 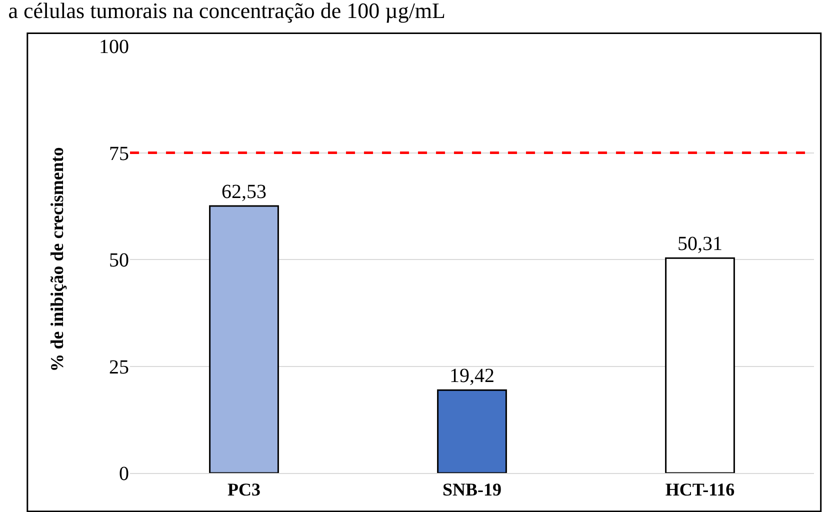 What do you see at coordinates (227, 11) in the screenshot?
I see `chart-title: a células tumorais na concentração de 100 µg/mL` at bounding box center [227, 11].